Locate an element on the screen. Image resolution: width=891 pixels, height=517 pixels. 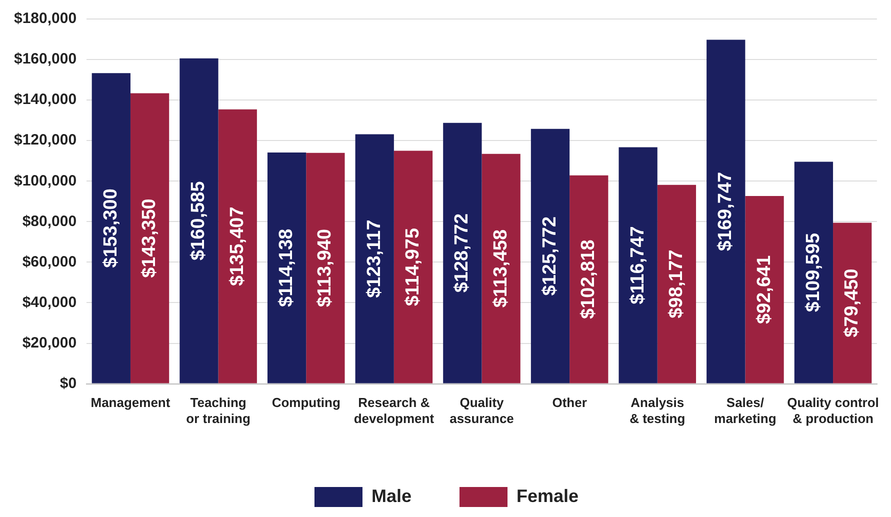
data-label: $123,117 is located at coordinates (374, 259).